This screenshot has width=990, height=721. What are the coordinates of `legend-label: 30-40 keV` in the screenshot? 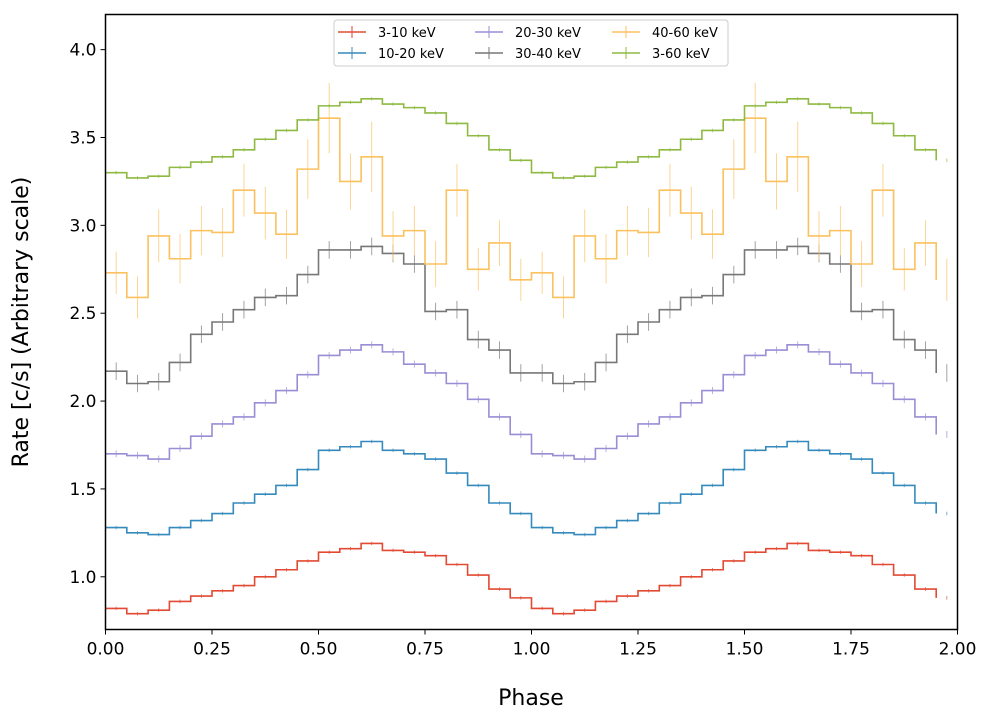 It's located at (548, 54).